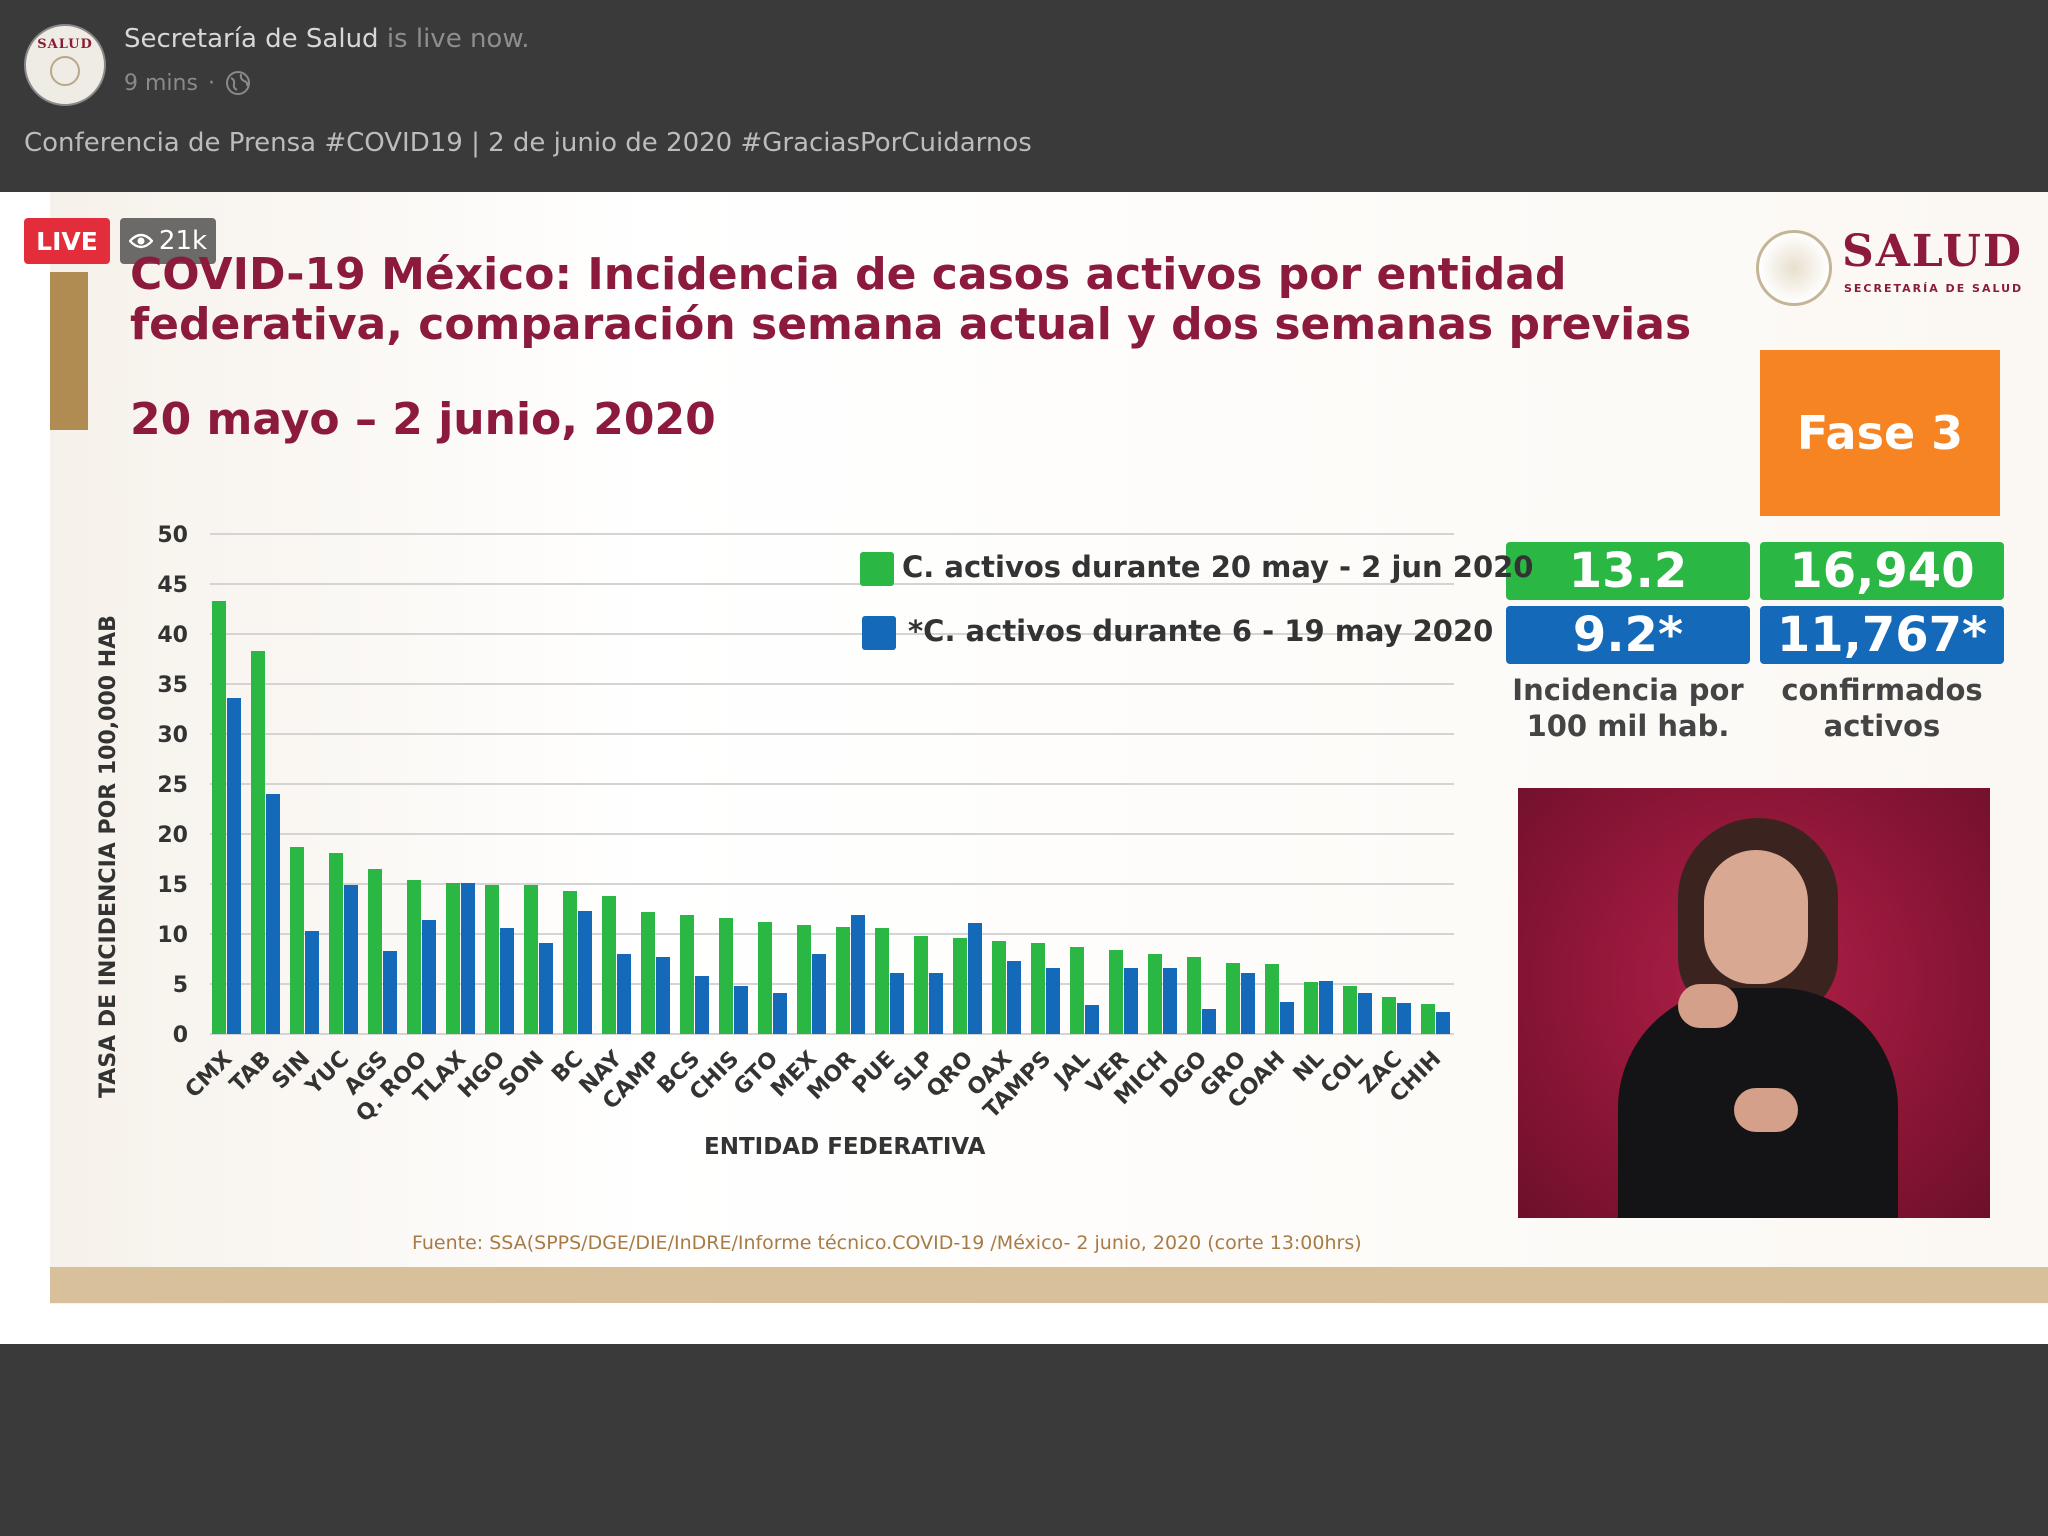  I want to click on phase-badge: Fase 3, so click(1880, 433).